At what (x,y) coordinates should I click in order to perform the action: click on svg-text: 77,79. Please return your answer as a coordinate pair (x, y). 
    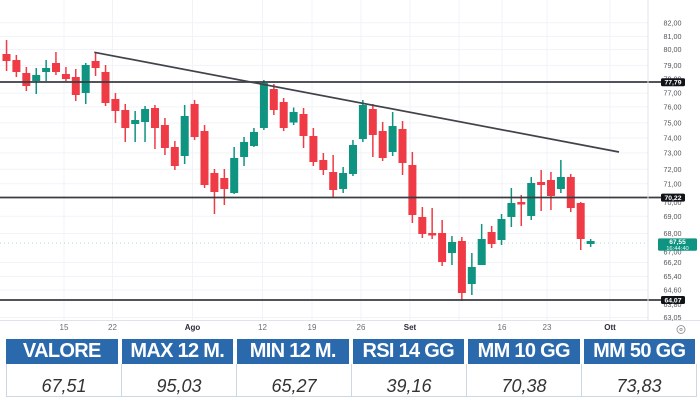
    Looking at the image, I should click on (672, 83).